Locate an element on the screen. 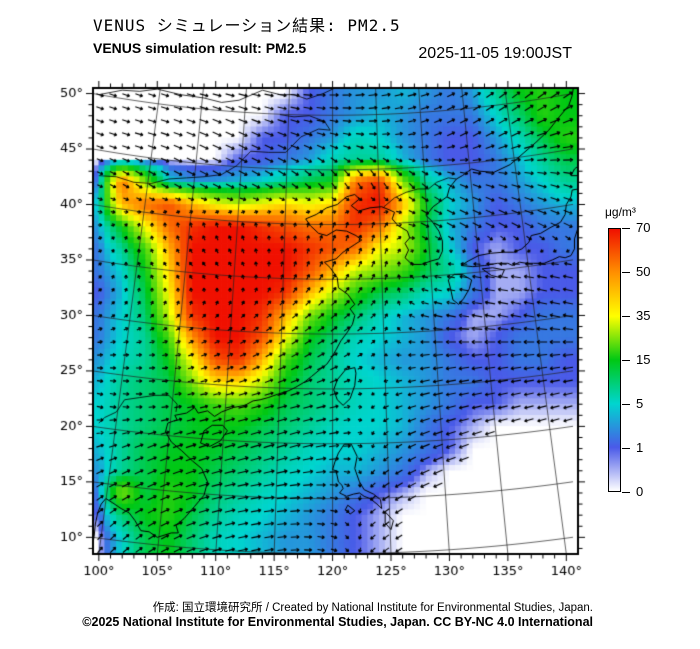 The width and height of the screenshot is (700, 649). colorbar-ticks: 70 50 35 15 5 1 0 is located at coordinates (652, 359).